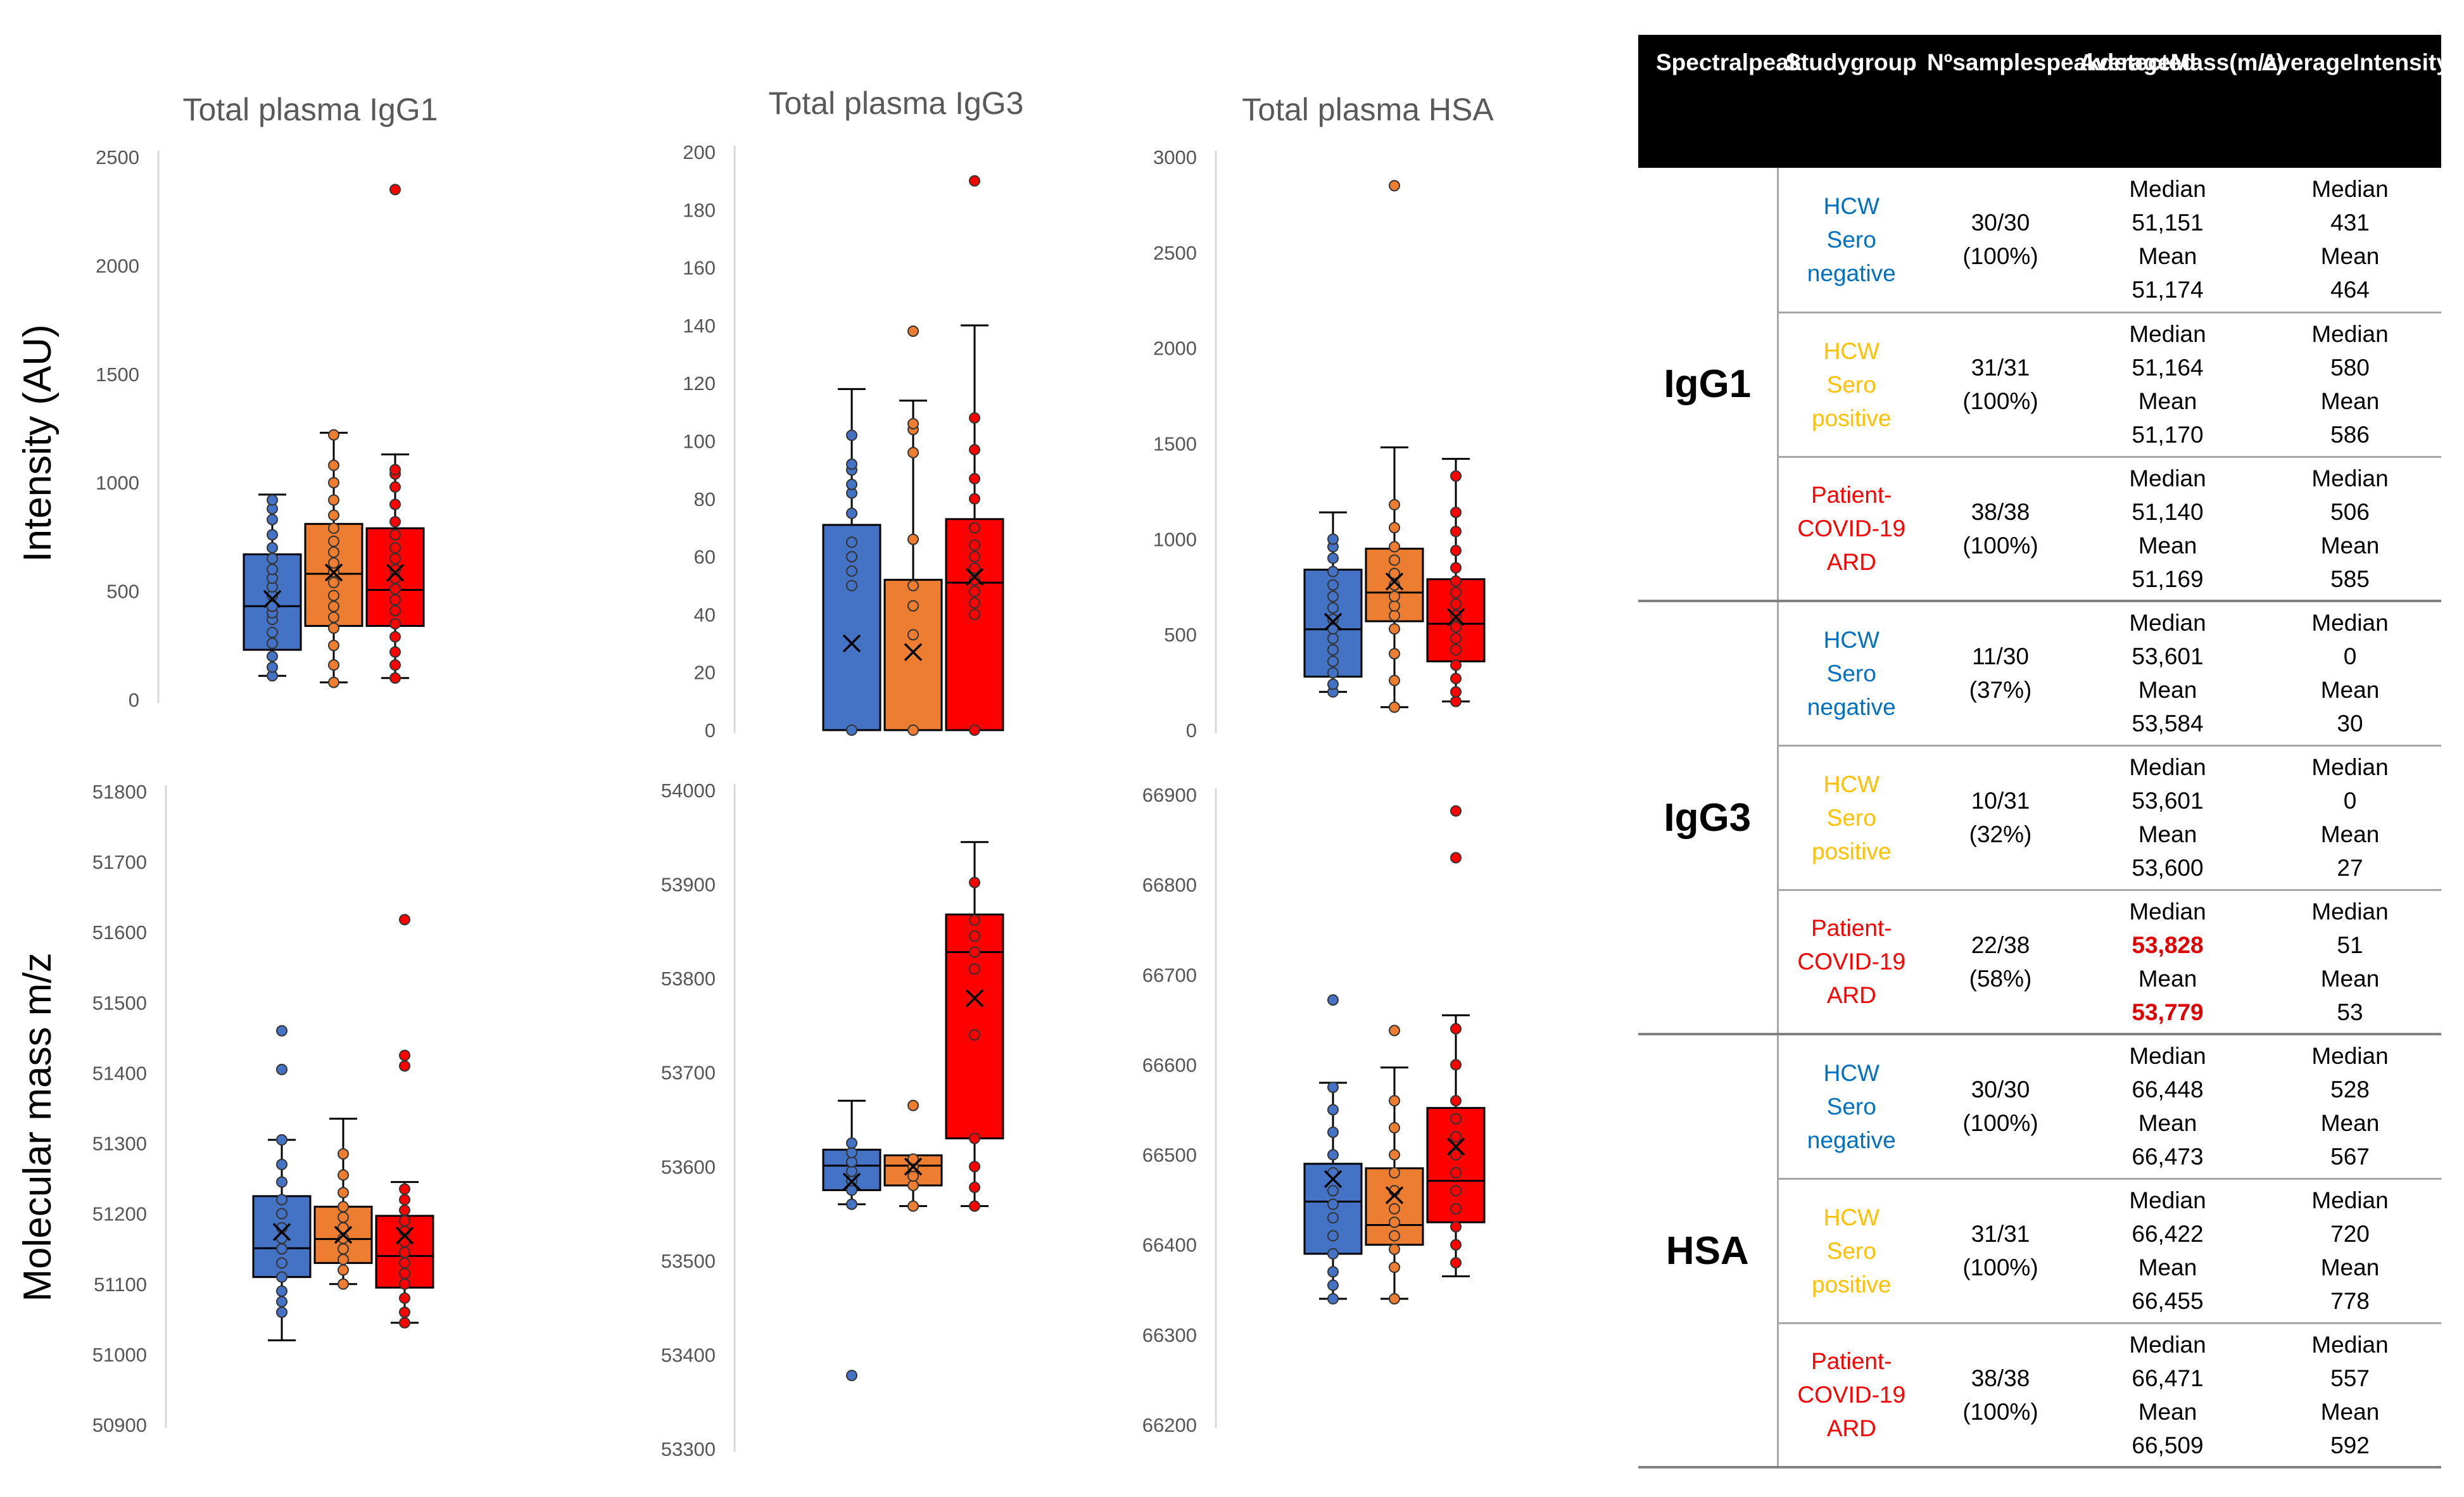  Describe the element at coordinates (120, 1214) in the screenshot. I see `y-tick-label: 51200` at that location.